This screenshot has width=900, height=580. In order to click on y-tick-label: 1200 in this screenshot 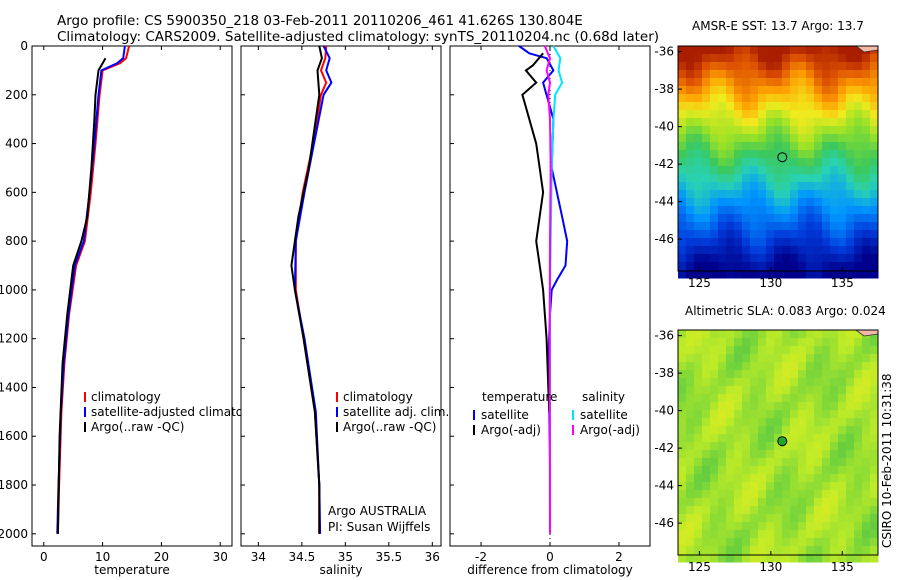, I will do `click(14, 339)`.